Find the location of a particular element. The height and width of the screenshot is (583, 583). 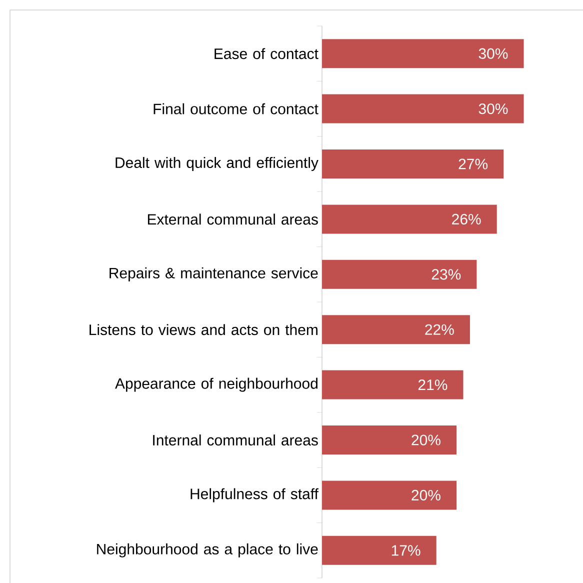

y-tick-label: Final outcome of contact is located at coordinates (236, 108).